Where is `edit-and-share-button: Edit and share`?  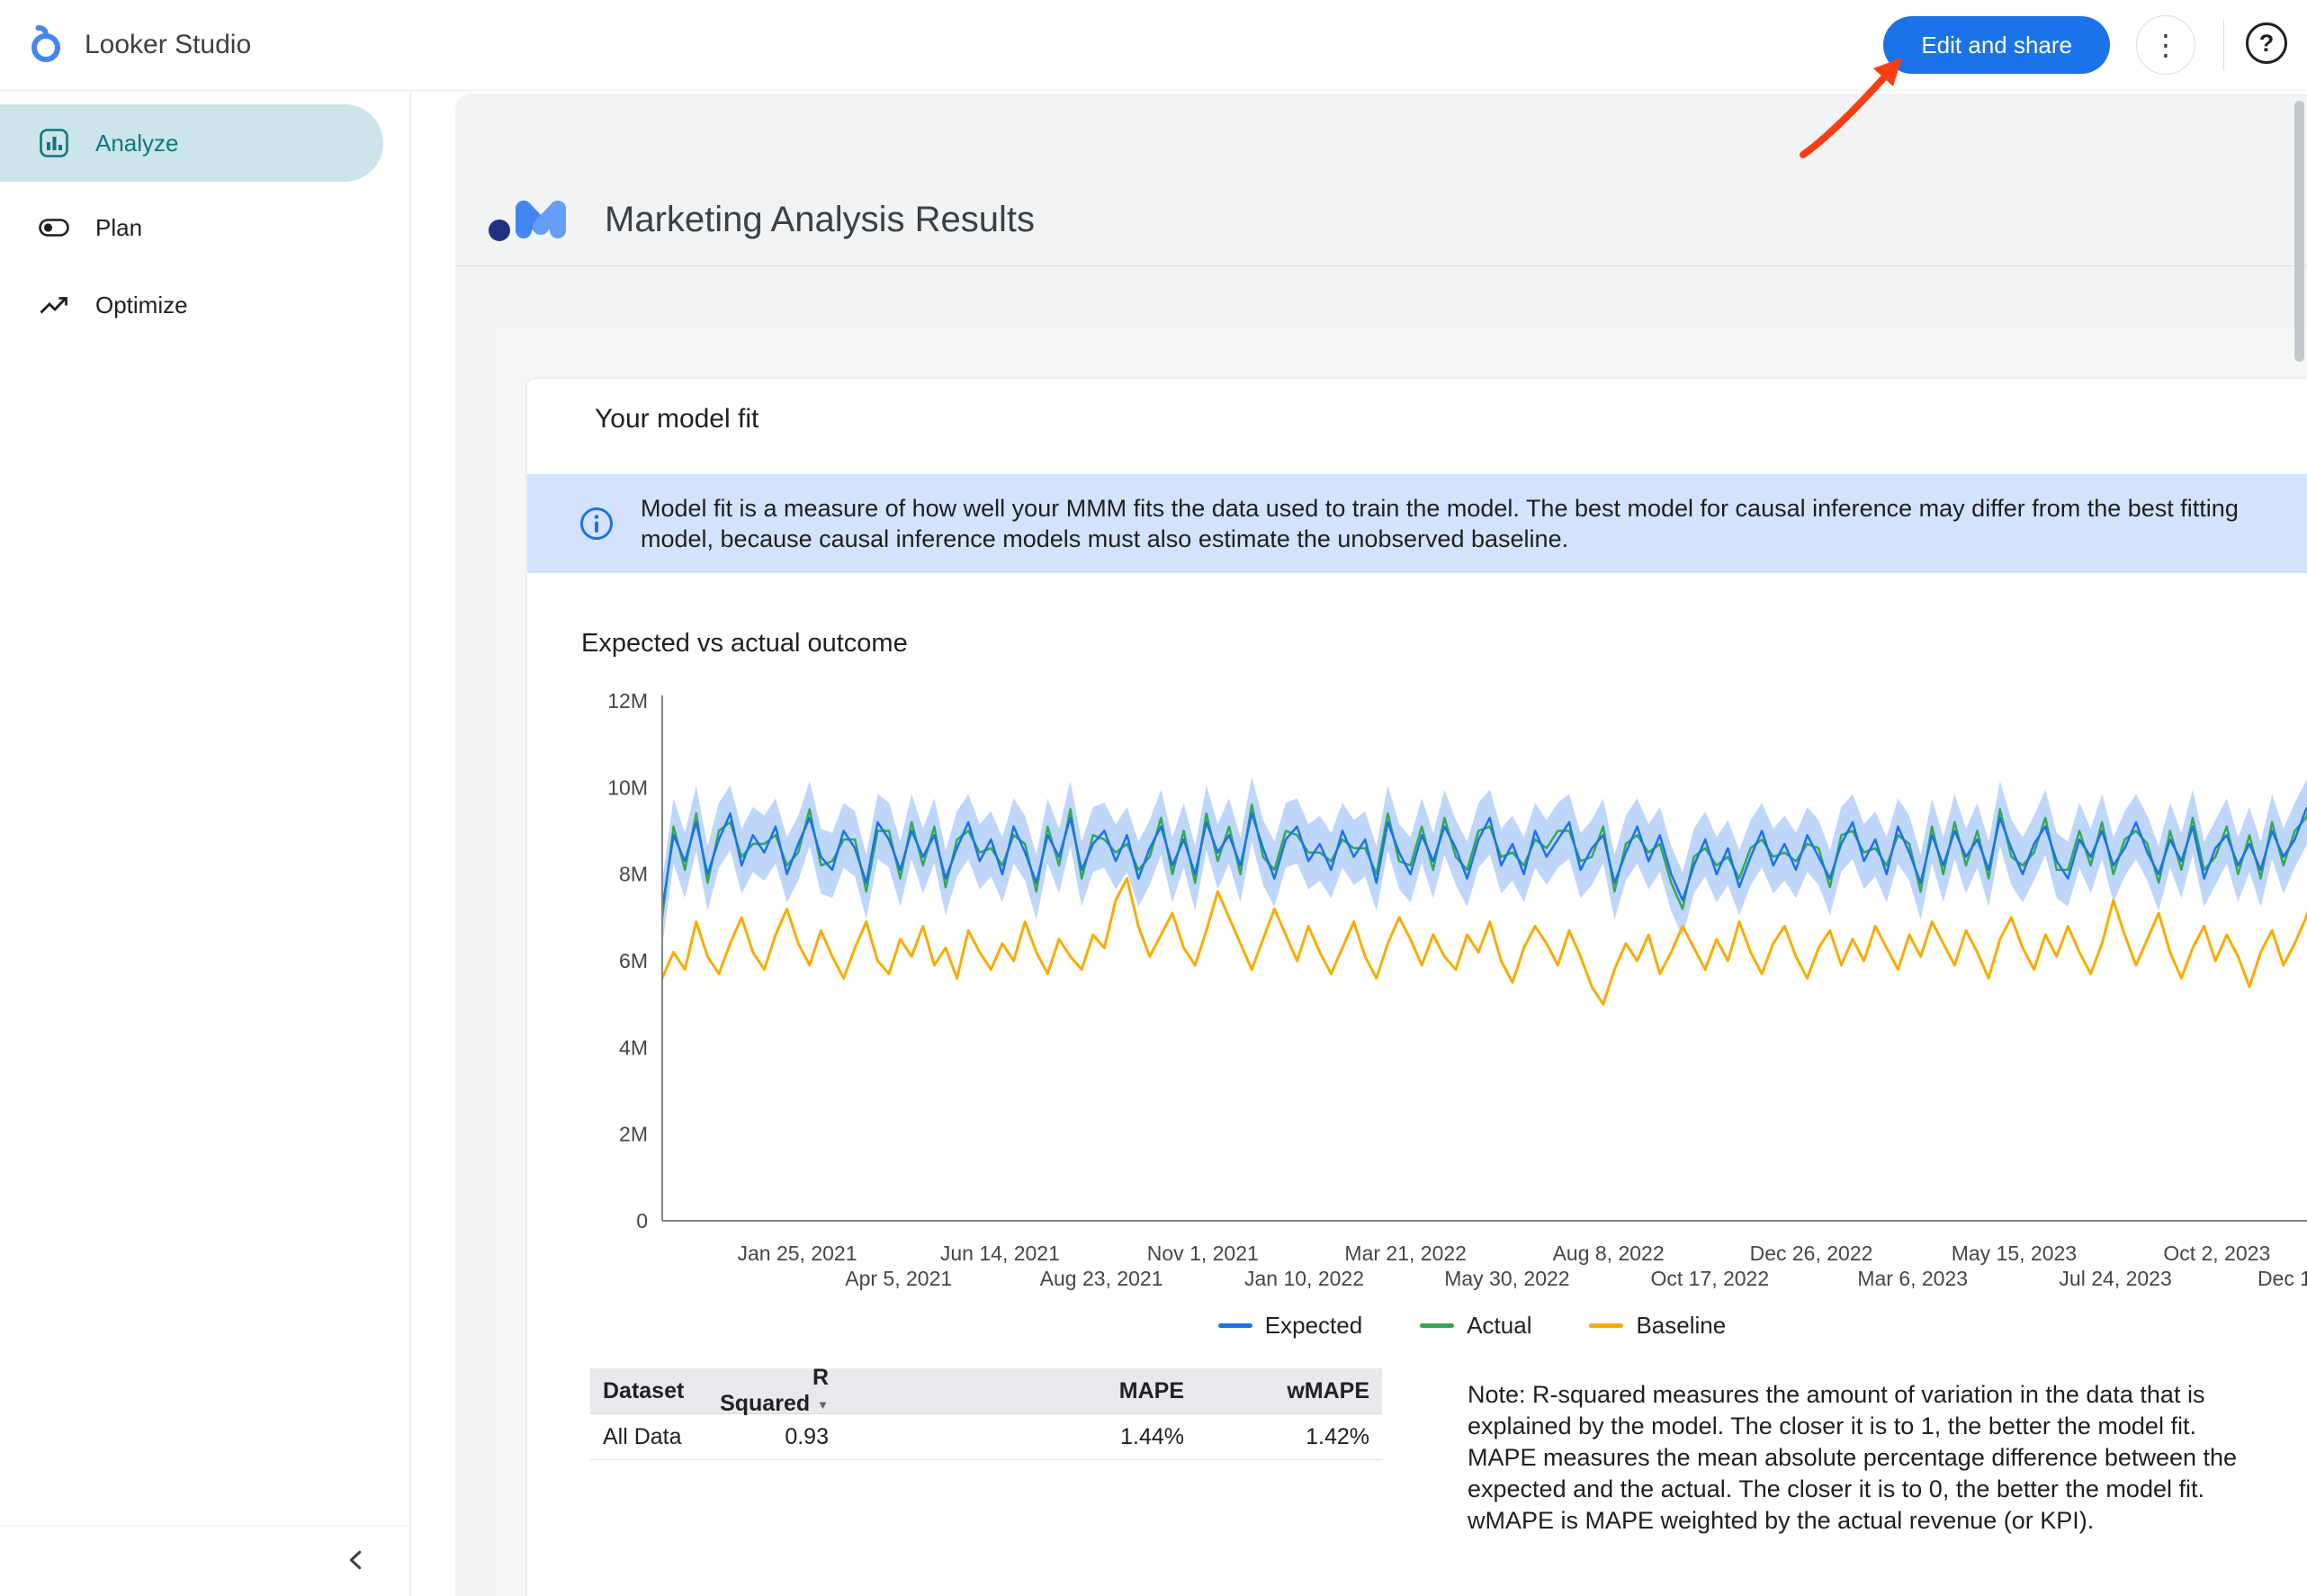
edit-and-share-button: Edit and share is located at coordinates (1996, 45).